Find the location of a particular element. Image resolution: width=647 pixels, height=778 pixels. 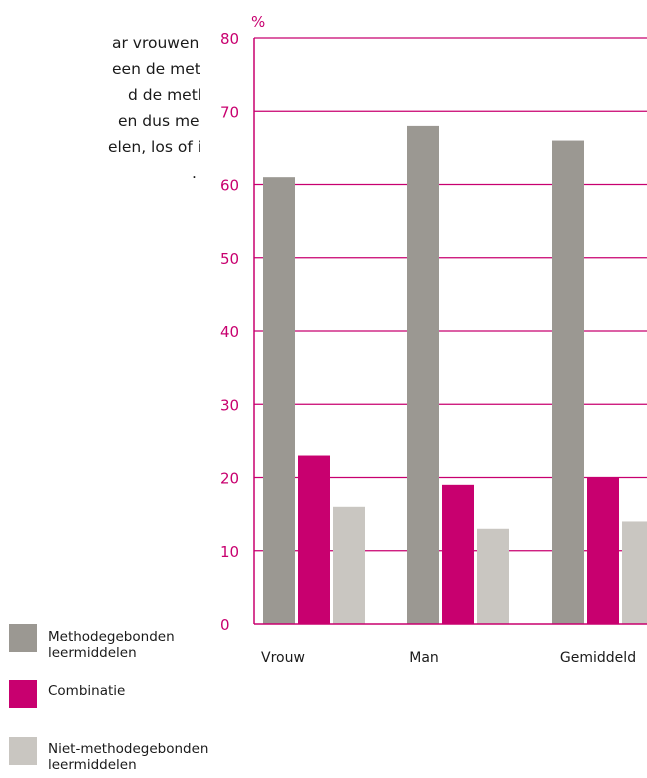

body-text-line: elen, los of in is located at coordinates (154, 147).